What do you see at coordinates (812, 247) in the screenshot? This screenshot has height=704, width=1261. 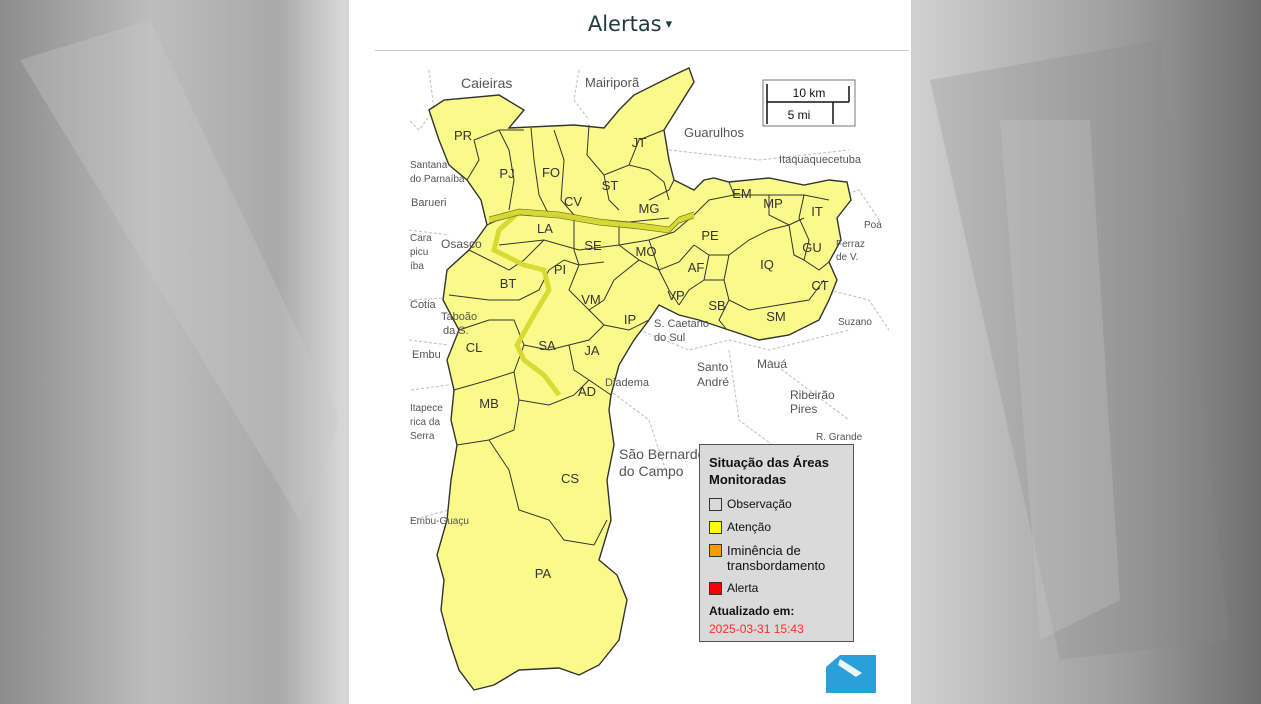 I see `area-label: GU` at bounding box center [812, 247].